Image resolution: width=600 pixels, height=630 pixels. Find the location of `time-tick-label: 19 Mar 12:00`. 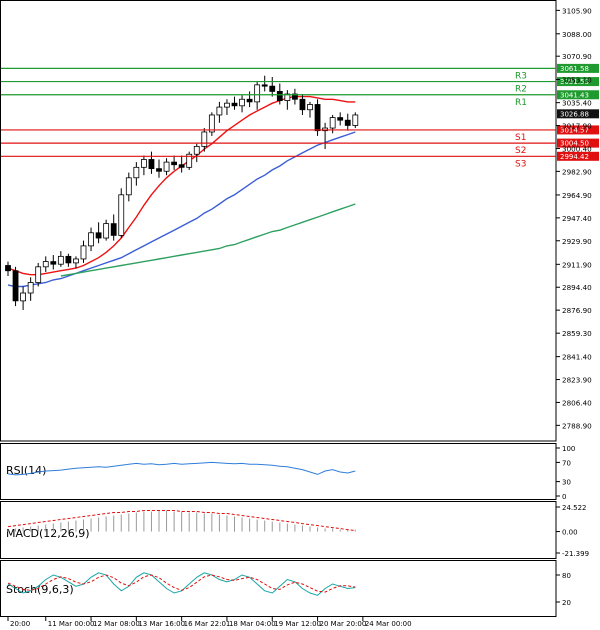

time-tick-label: 19 Mar 12:00 is located at coordinates (297, 624).